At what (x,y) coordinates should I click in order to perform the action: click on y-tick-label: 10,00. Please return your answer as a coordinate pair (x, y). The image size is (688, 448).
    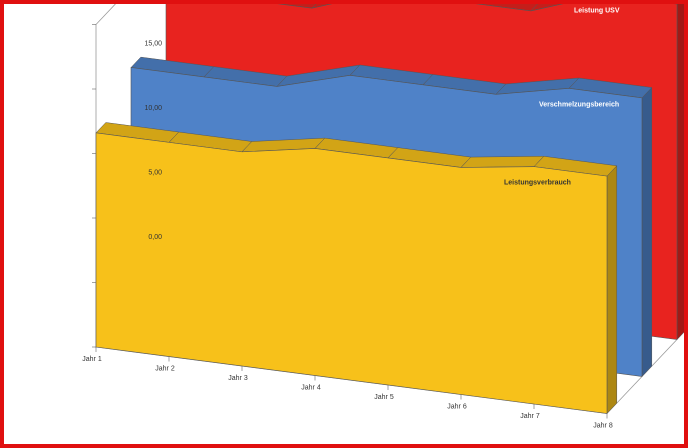
    Looking at the image, I should click on (153, 108).